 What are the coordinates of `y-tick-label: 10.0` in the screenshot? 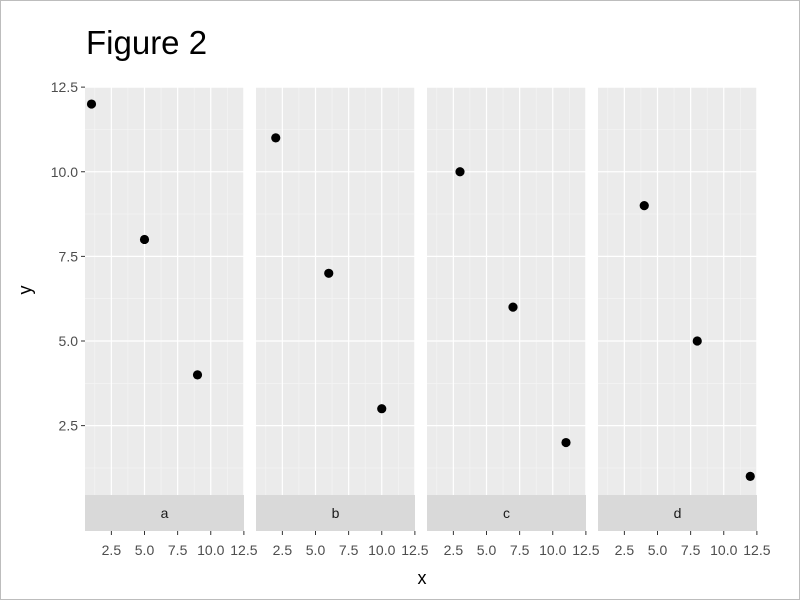 It's located at (64, 172).